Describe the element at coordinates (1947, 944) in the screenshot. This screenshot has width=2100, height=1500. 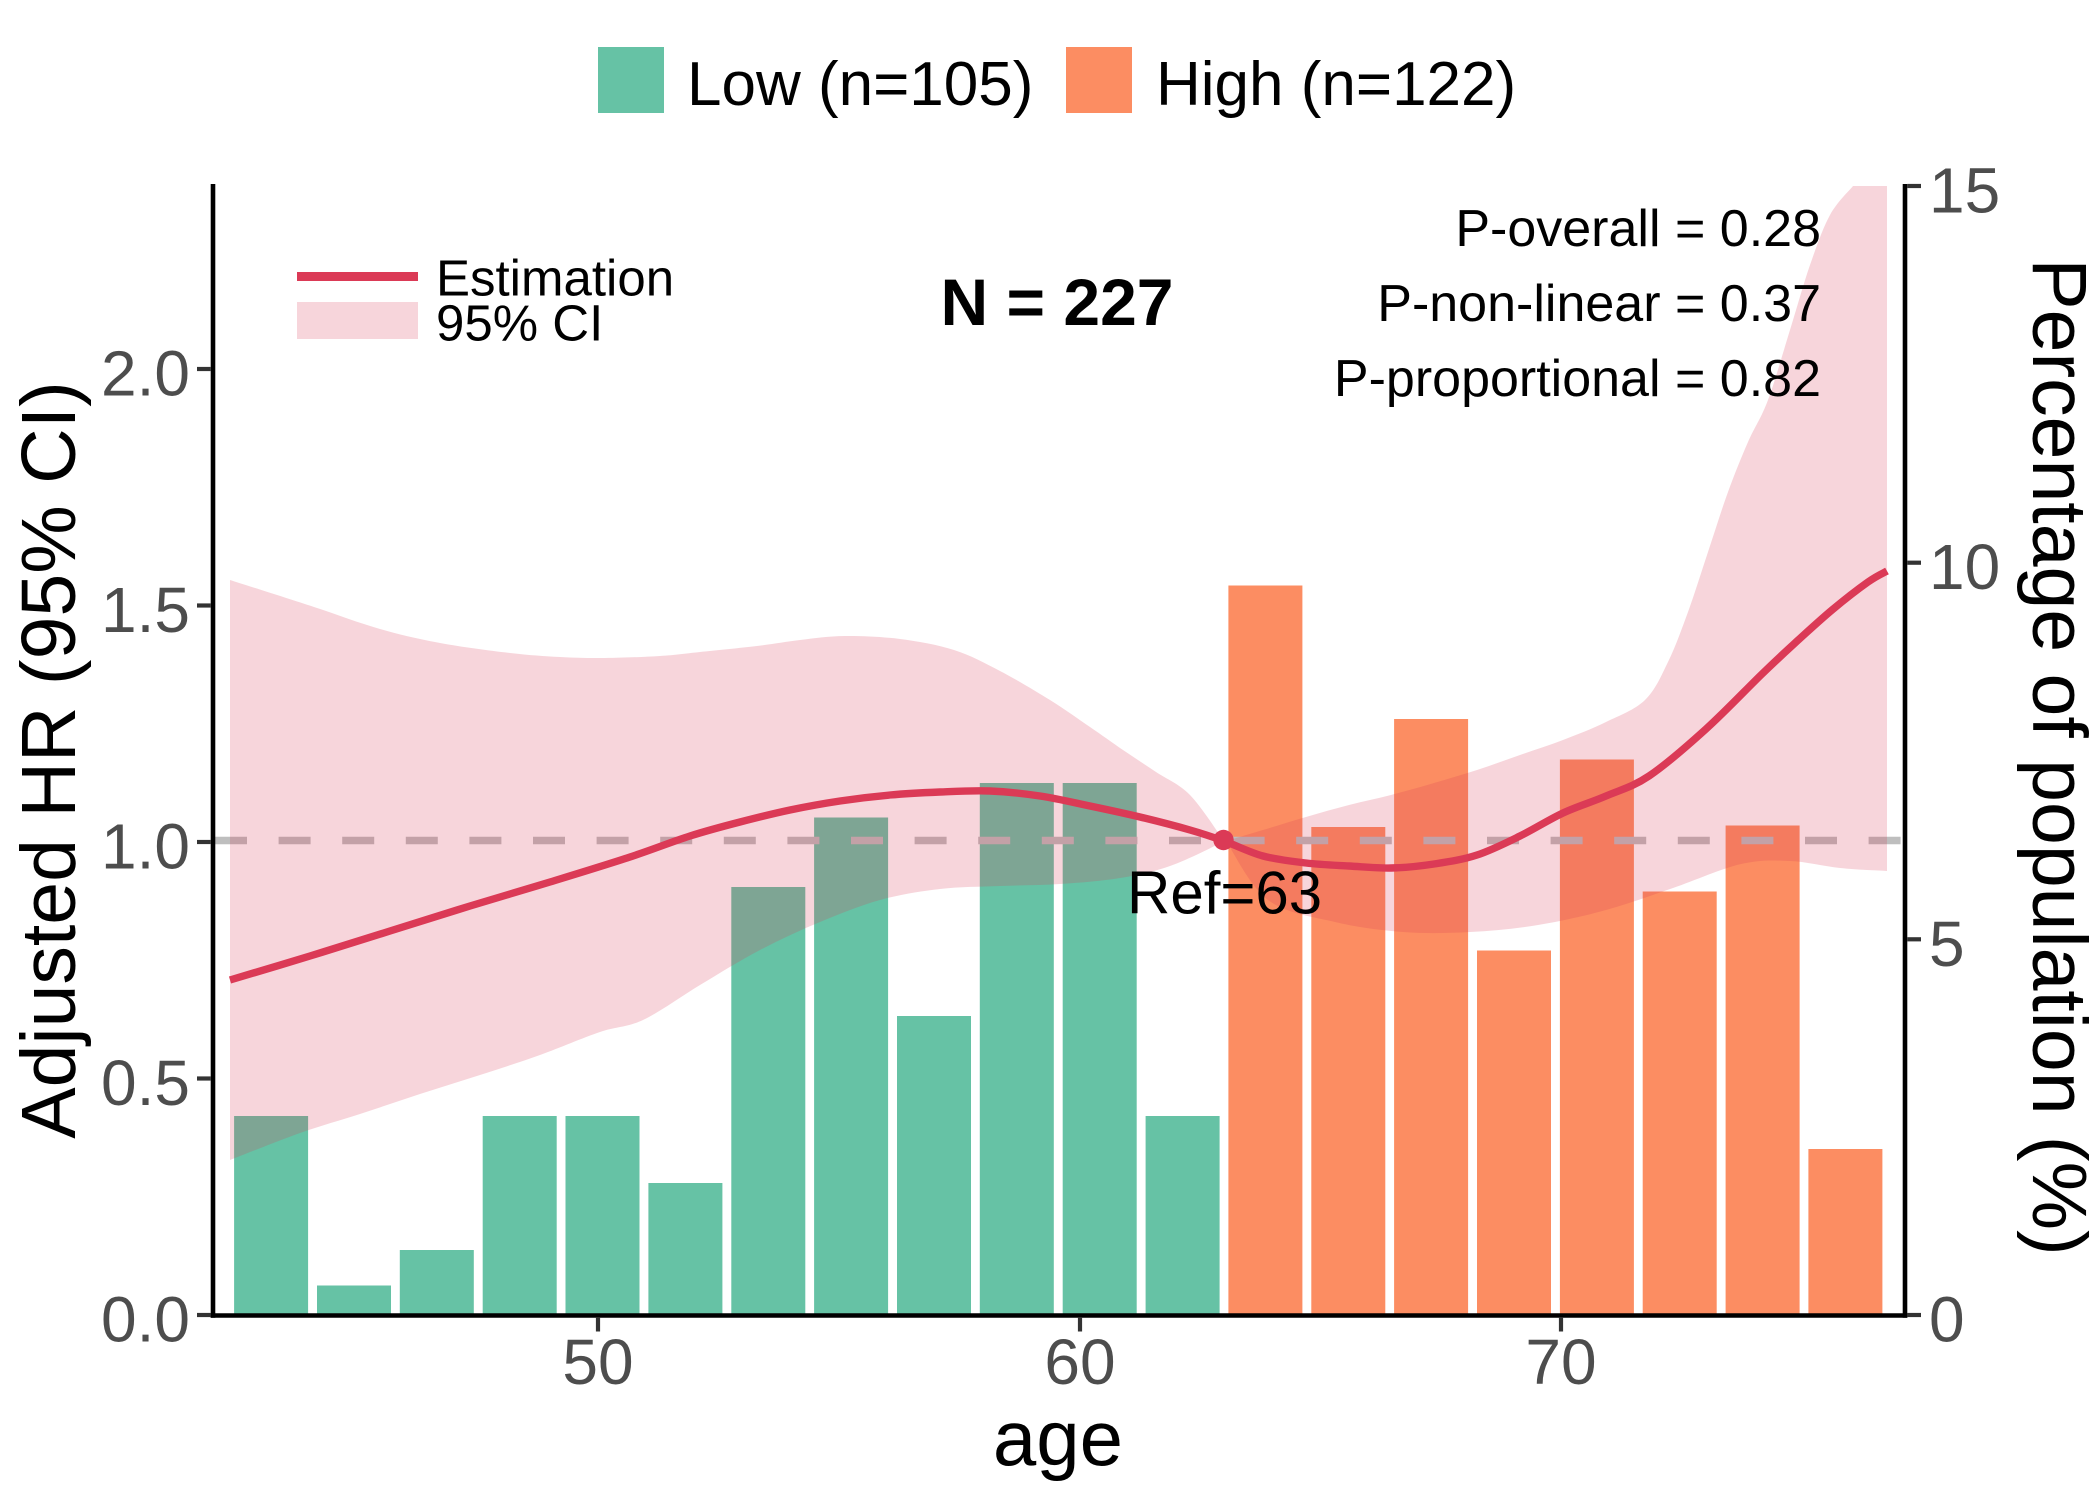
I see `svg-text: 5` at that location.